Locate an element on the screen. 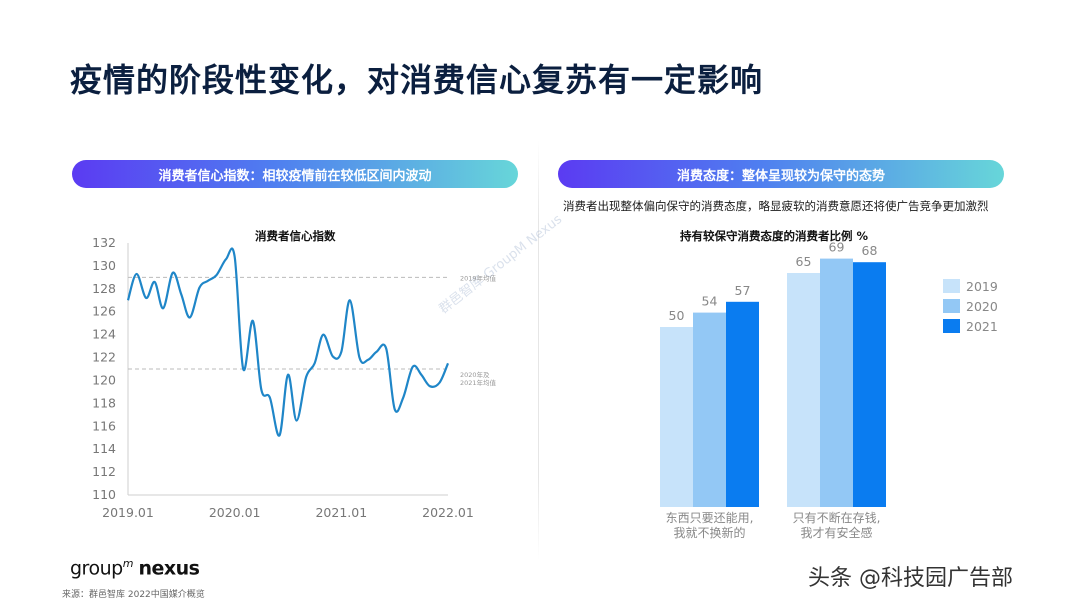 This screenshot has width=1080, height=608. logo-super: m is located at coordinates (128, 563).